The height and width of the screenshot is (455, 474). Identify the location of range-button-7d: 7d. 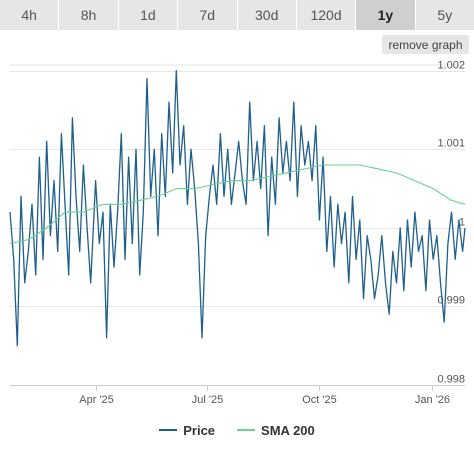
(207, 15).